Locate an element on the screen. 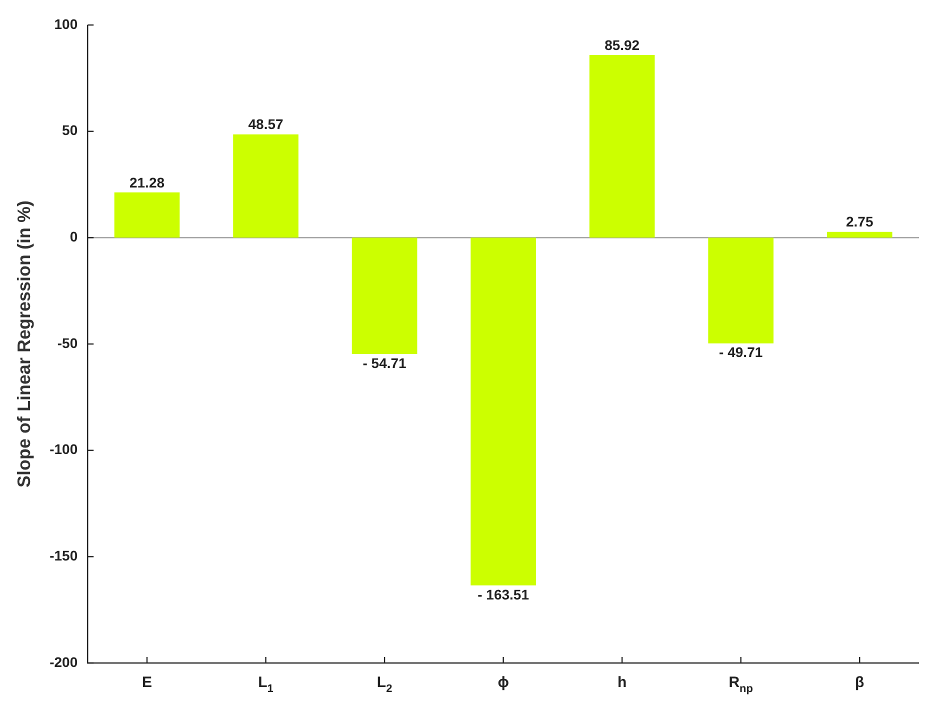  y-tick-label: 100 is located at coordinates (66, 24).